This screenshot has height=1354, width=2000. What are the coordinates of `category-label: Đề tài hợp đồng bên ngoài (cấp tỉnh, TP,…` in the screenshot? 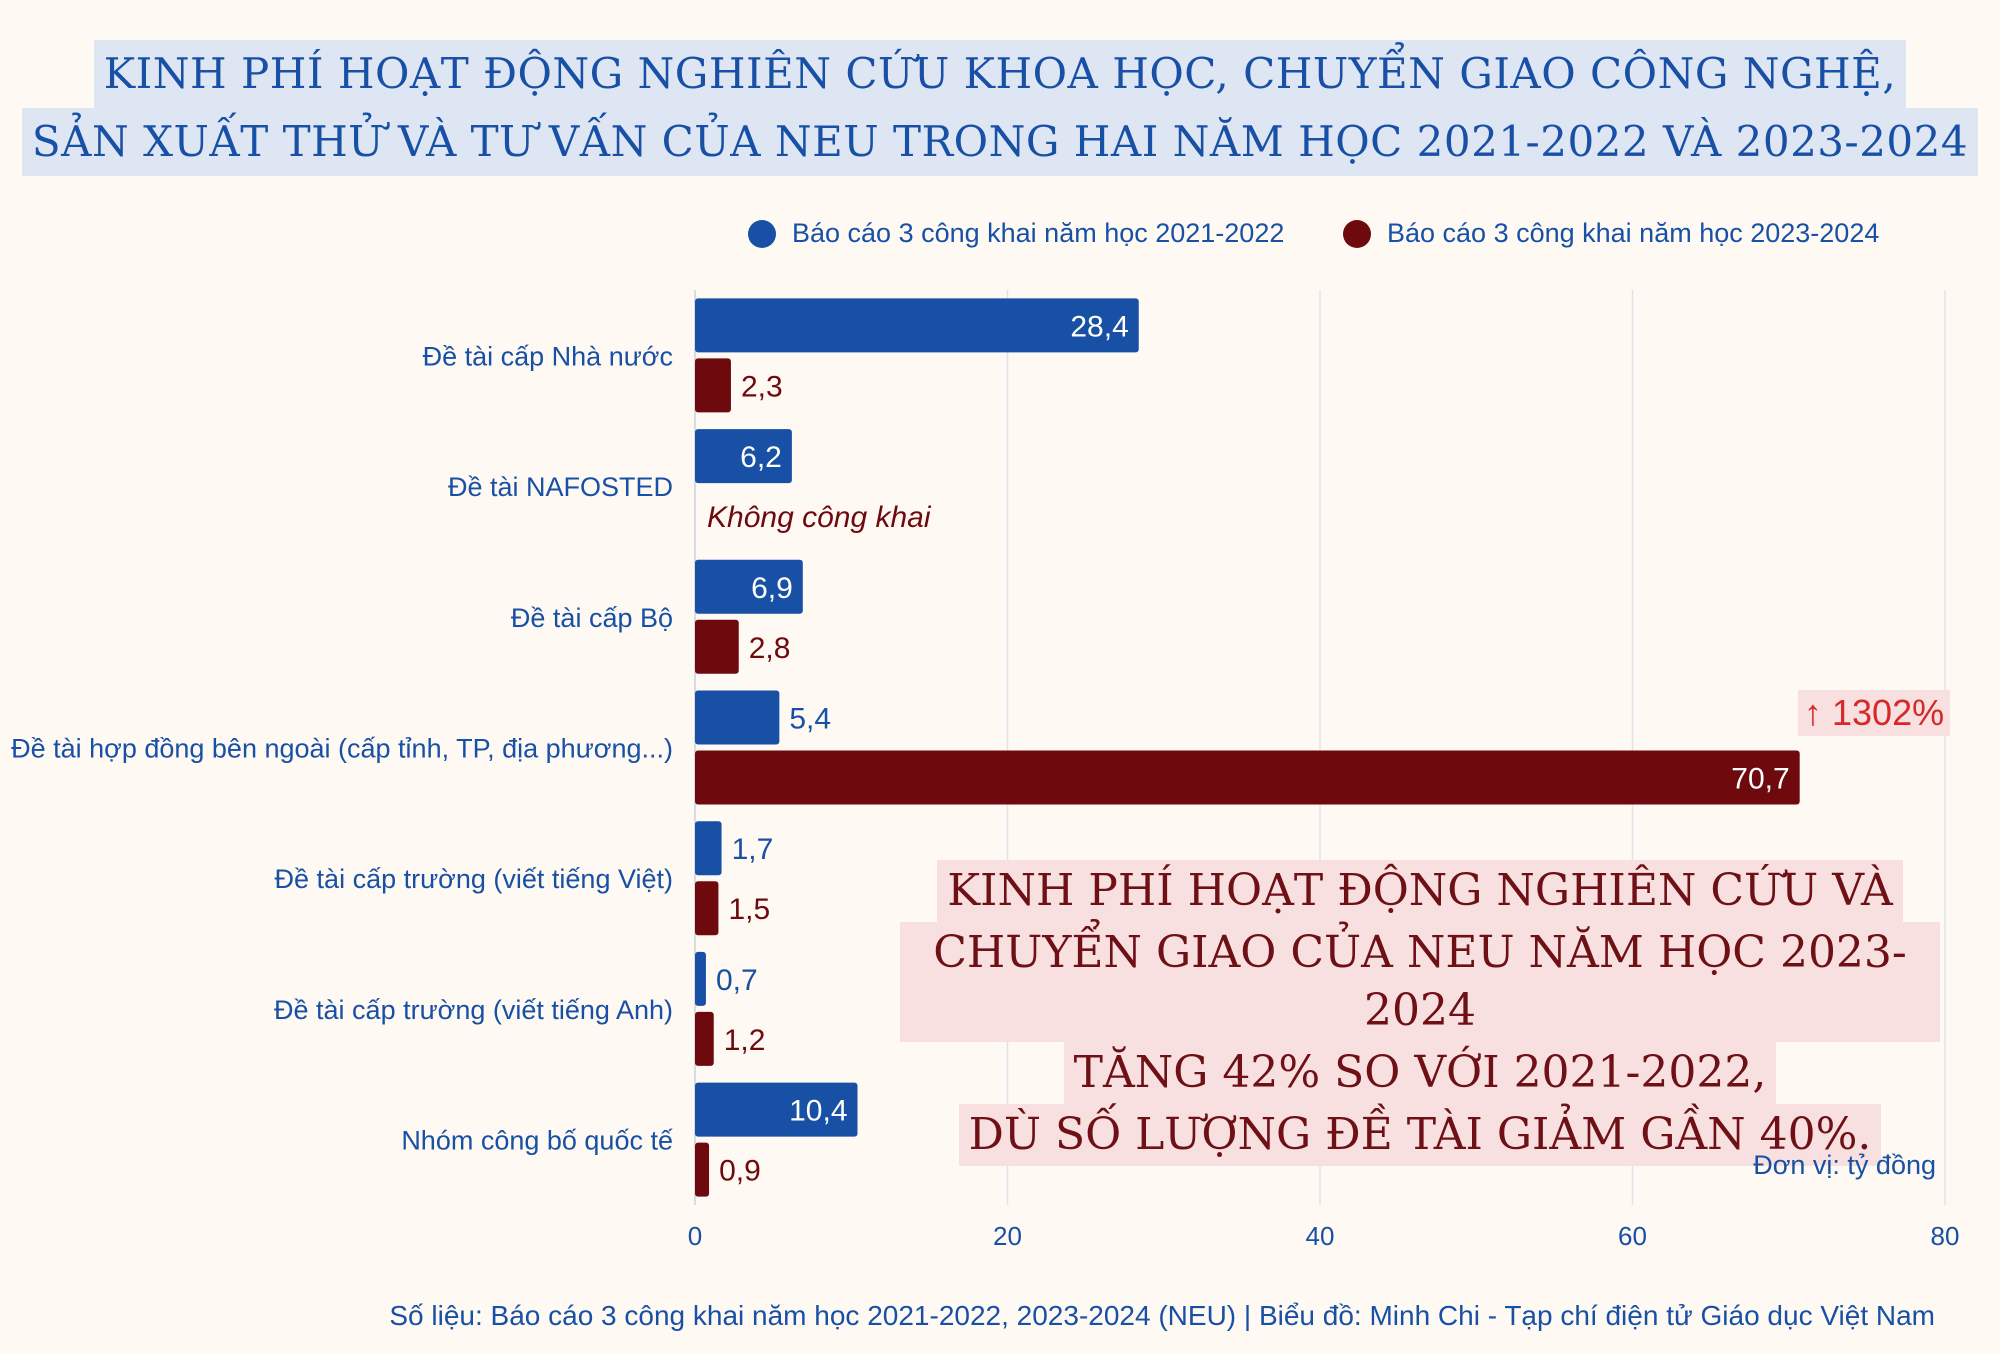 It's located at (342, 749).